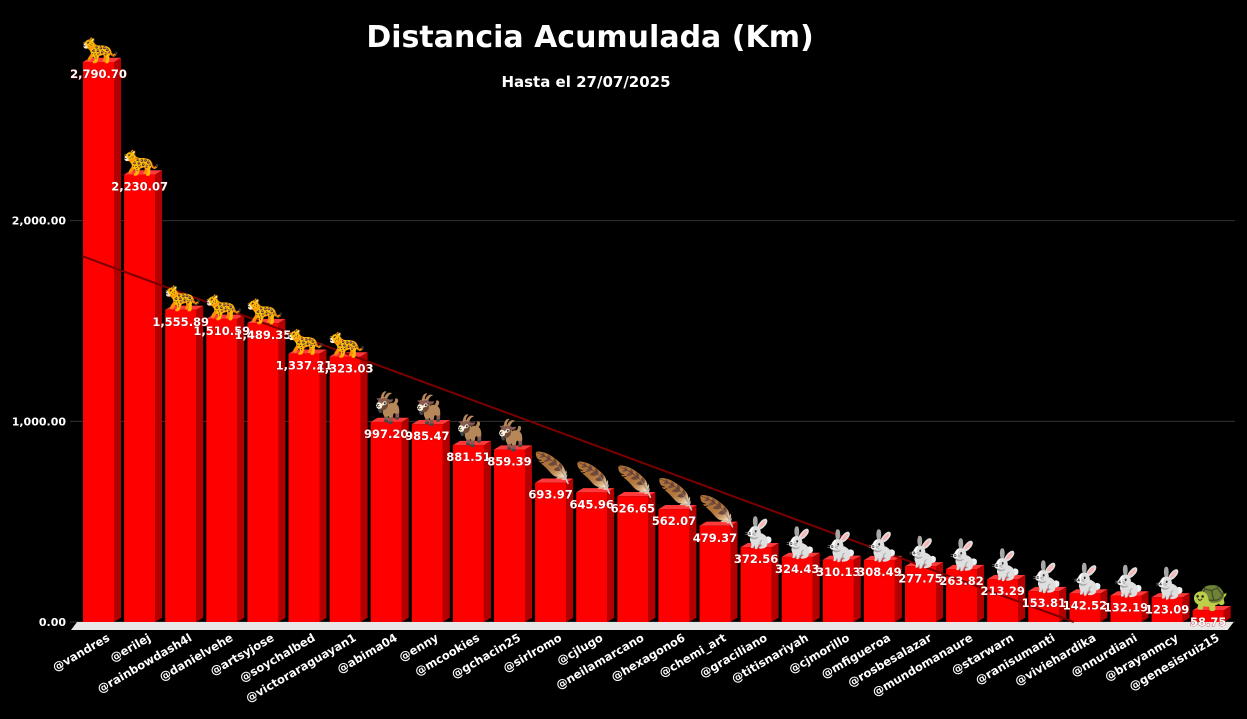 Image resolution: width=1247 pixels, height=719 pixels. What do you see at coordinates (633, 508) in the screenshot?
I see `data-label: 626.65` at bounding box center [633, 508].